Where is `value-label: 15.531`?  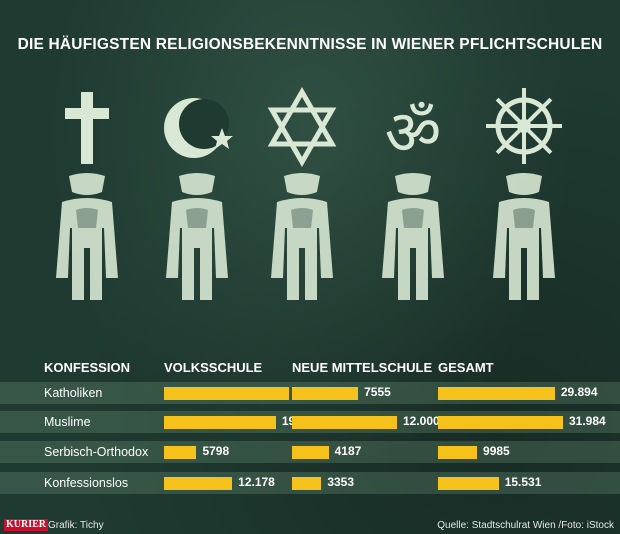 value-label: 15.531 is located at coordinates (523, 482).